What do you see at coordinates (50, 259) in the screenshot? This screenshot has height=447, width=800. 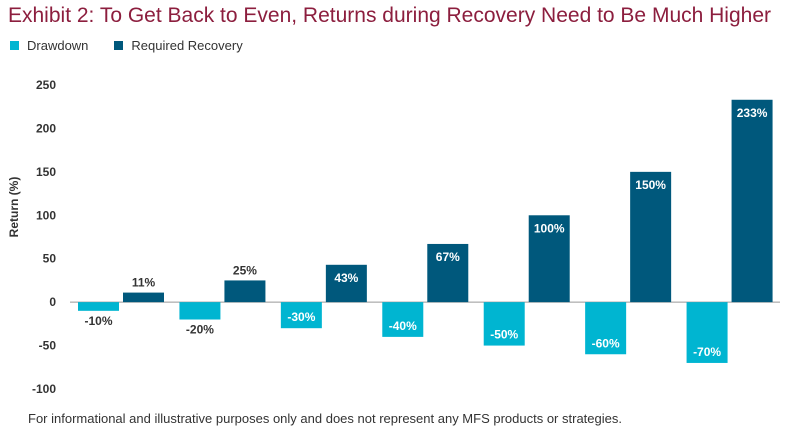 I see `y-tick-label: 50` at bounding box center [50, 259].